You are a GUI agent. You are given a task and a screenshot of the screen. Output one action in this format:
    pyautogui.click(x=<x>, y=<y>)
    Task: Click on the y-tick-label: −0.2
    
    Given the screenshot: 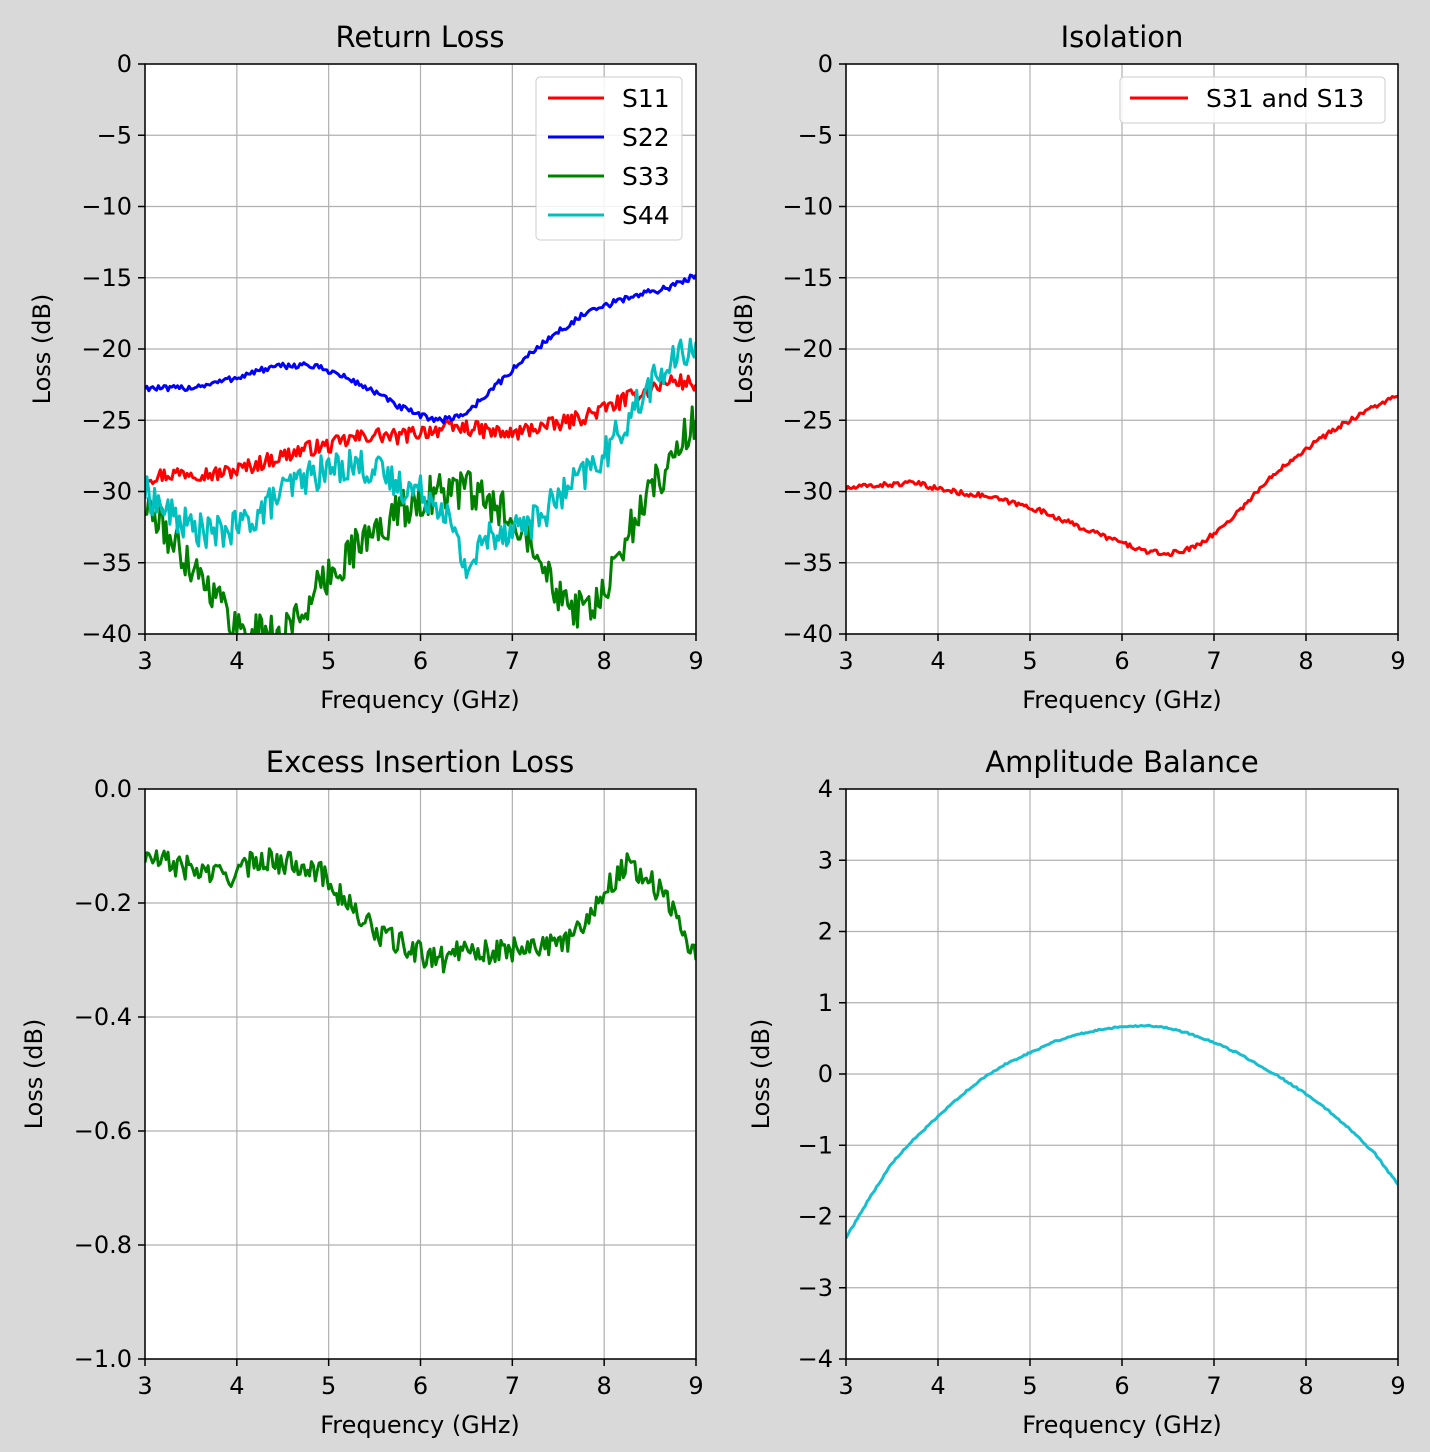 What is the action you would take?
    pyautogui.click(x=103, y=903)
    